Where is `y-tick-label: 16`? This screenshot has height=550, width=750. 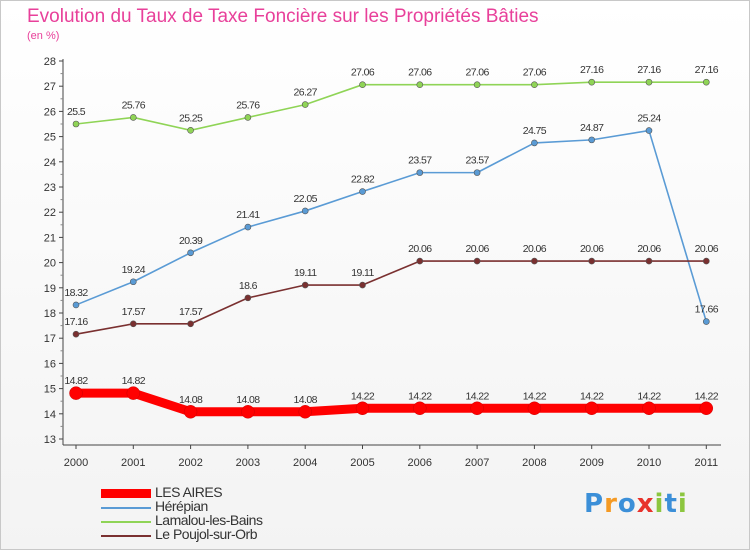
y-tick-label: 16 is located at coordinates (50, 364).